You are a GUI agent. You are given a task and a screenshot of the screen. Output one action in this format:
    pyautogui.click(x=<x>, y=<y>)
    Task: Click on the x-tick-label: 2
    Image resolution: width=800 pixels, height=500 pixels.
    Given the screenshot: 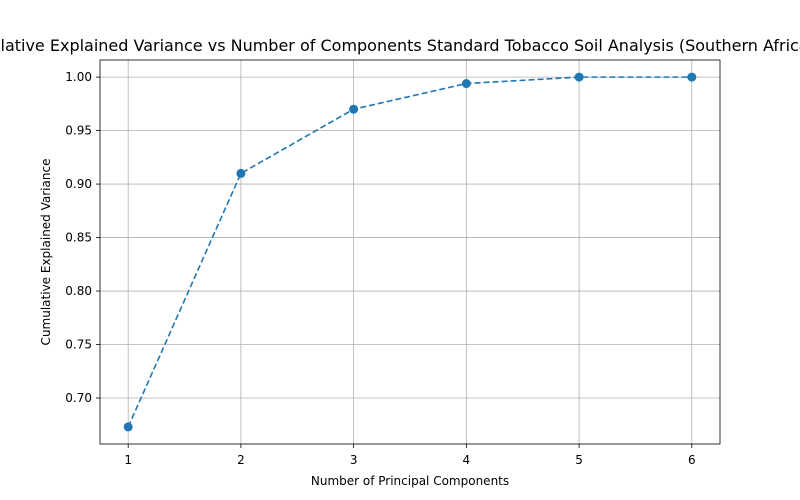 What is the action you would take?
    pyautogui.click(x=241, y=460)
    